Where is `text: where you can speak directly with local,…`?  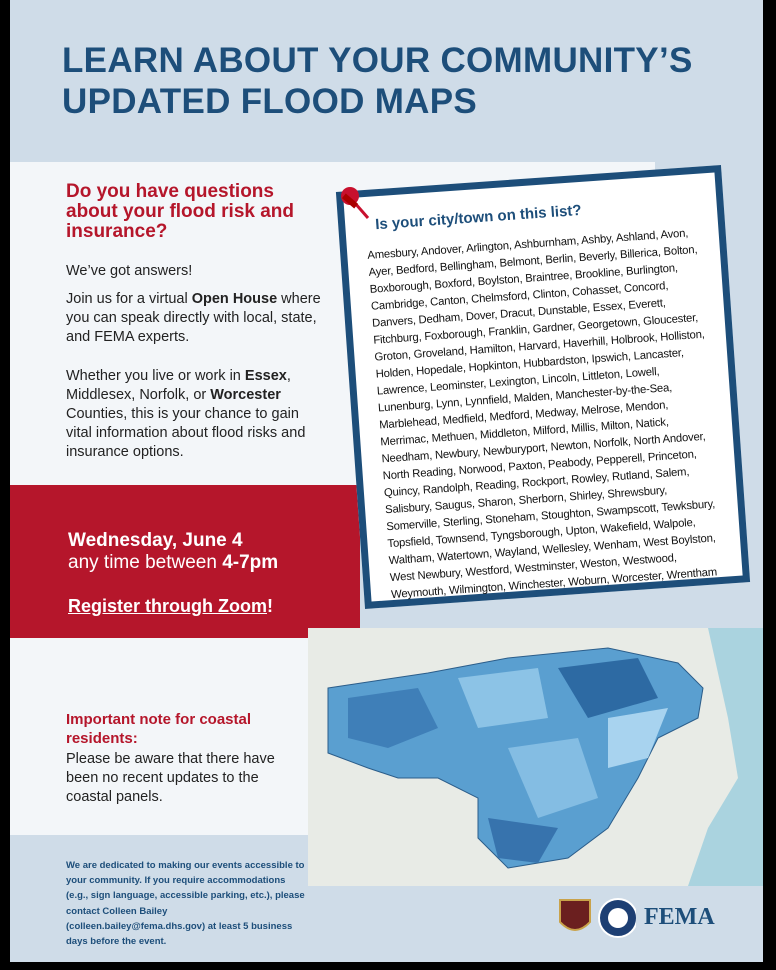
text: where you can speak directly with local,… is located at coordinates (193, 318).